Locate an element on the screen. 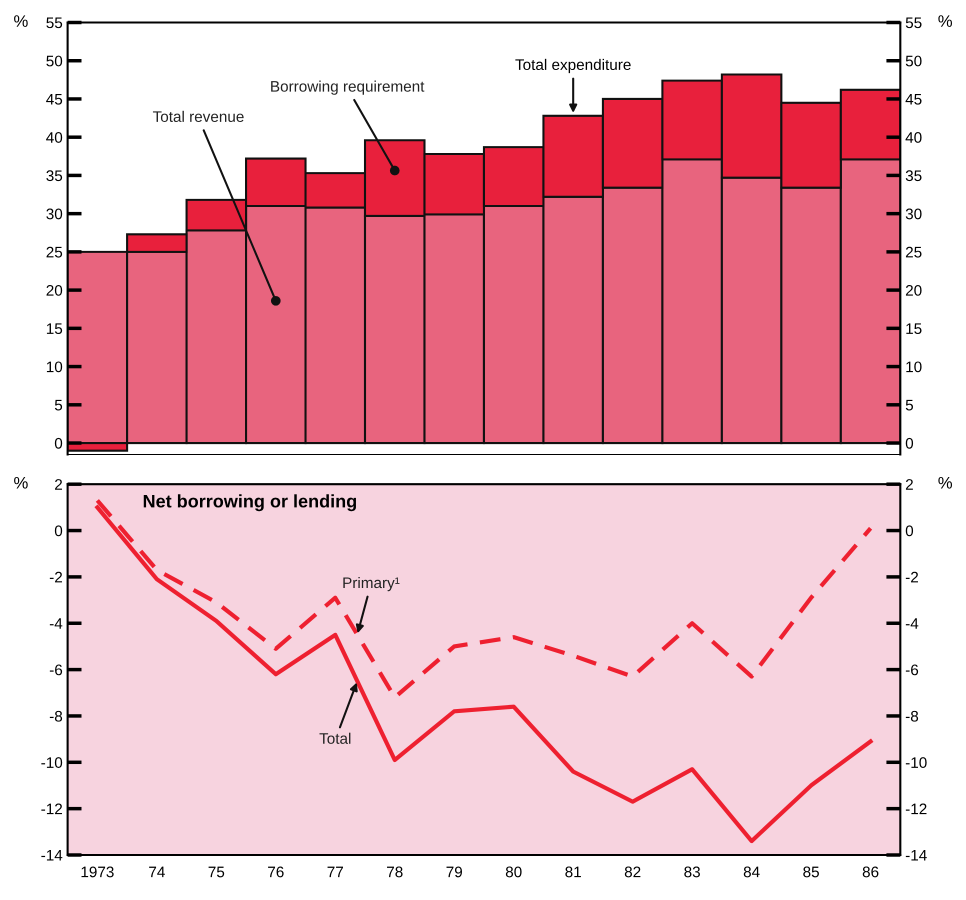 The image size is (966, 900). y-tick-label: 50 is located at coordinates (54, 61).